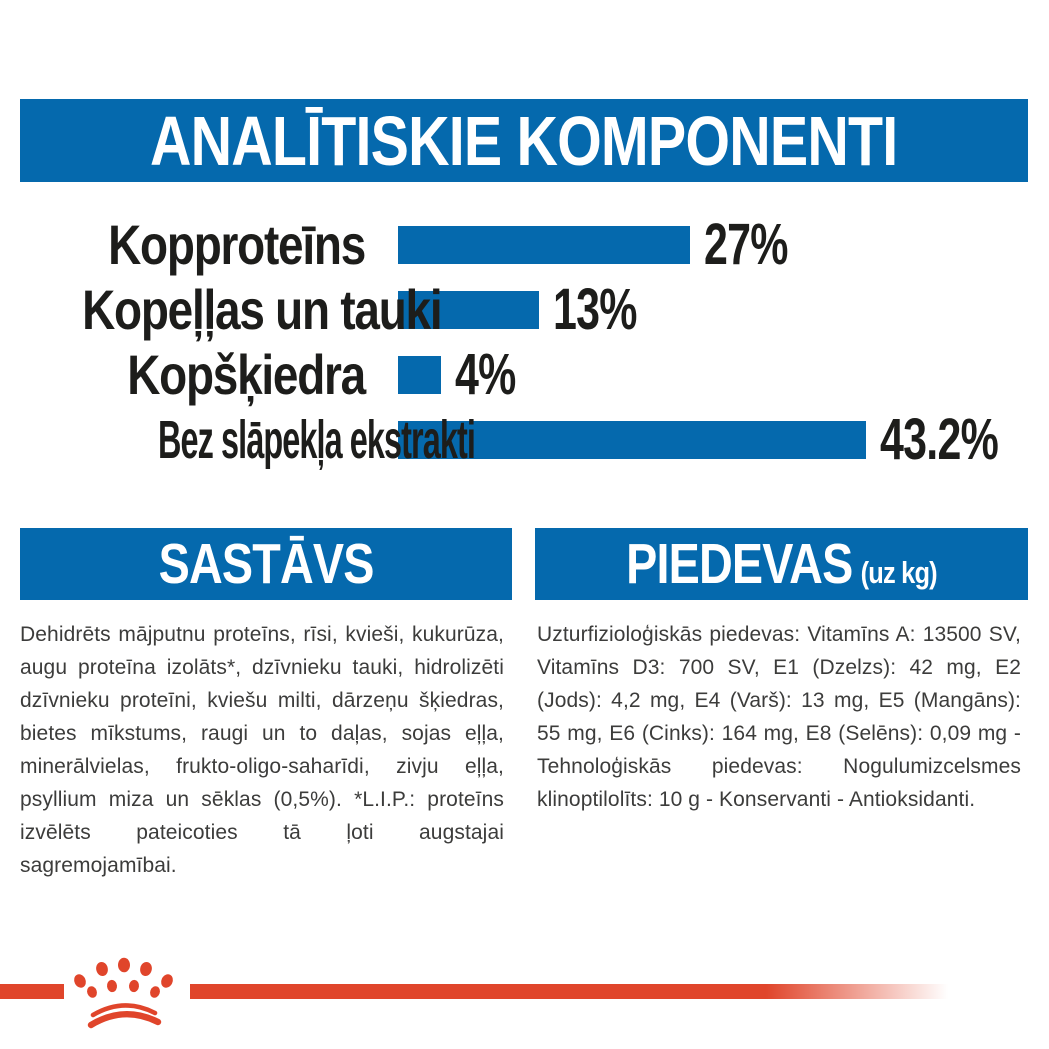 The image size is (1049, 1049). Describe the element at coordinates (739, 563) in the screenshot. I see `additives-title: PIEDEVAS` at that location.